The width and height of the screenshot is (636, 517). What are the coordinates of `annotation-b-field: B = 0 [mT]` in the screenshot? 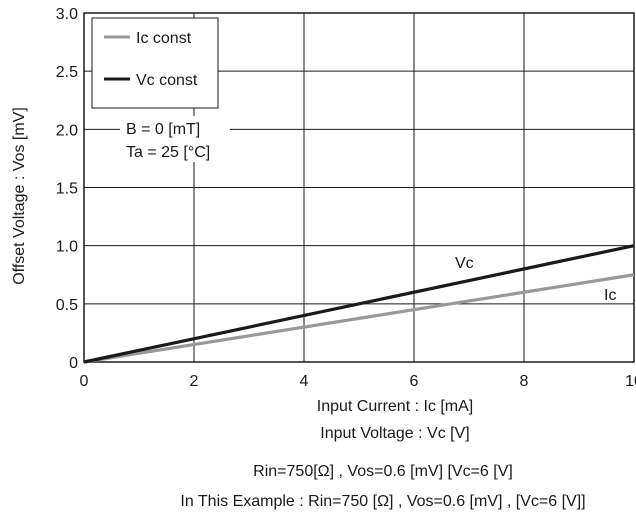 It's located at (163, 129).